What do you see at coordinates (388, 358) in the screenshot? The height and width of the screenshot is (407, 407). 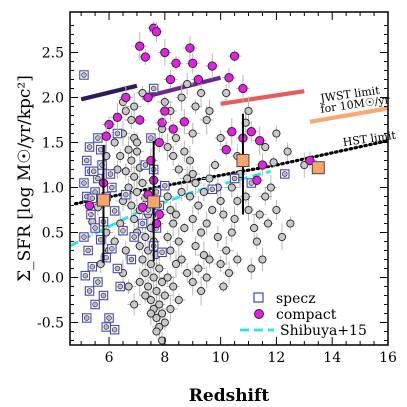 I see `x-tick-label: 16` at bounding box center [388, 358].